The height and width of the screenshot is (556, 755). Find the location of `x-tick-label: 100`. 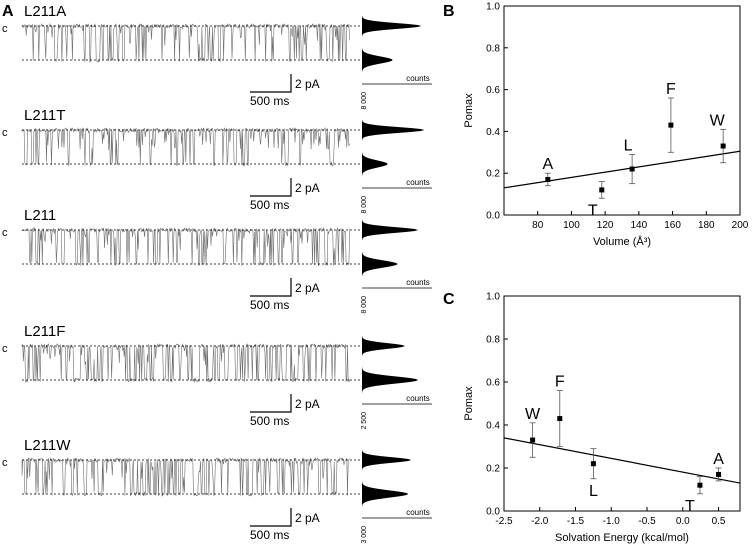

x-tick-label: 100 is located at coordinates (571, 225).